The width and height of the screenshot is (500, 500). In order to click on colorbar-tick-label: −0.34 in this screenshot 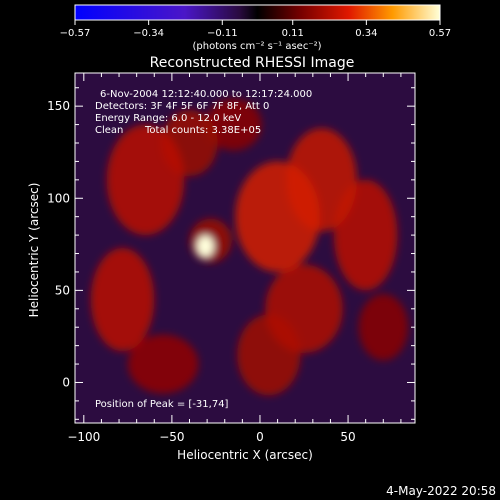, I will do `click(148, 33)`.